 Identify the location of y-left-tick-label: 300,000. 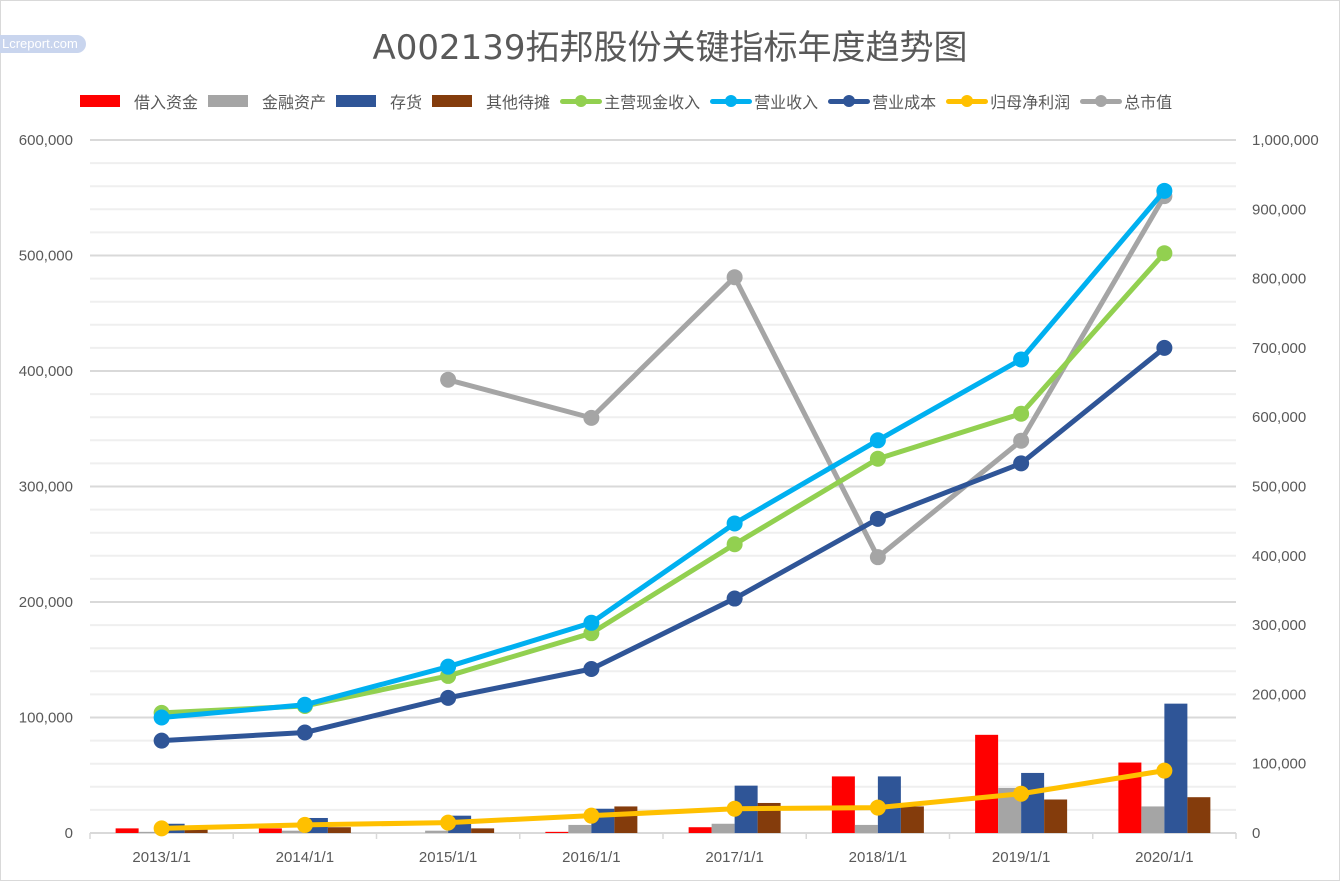
(46, 487).